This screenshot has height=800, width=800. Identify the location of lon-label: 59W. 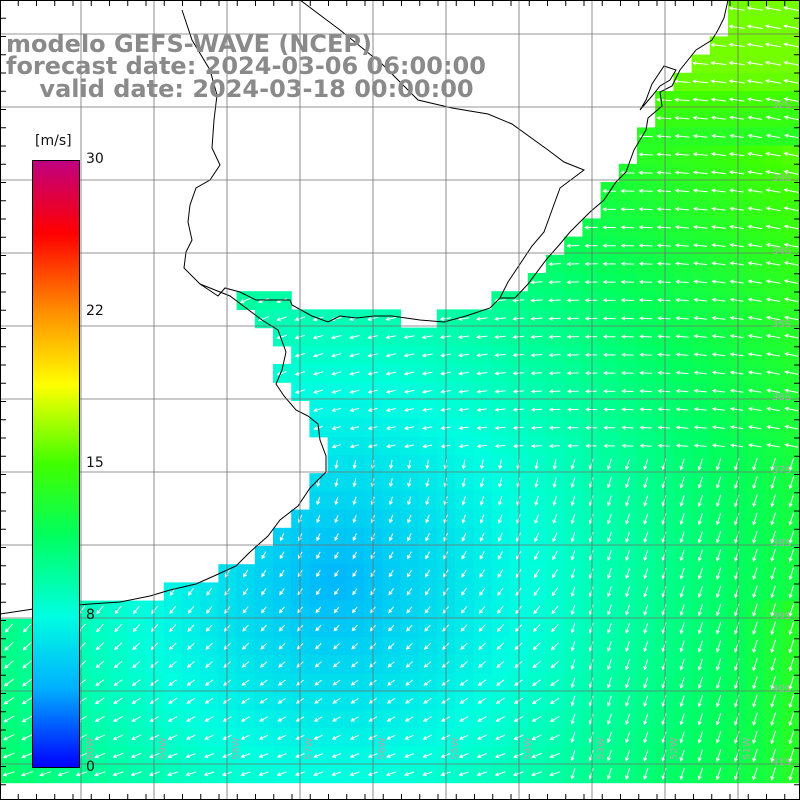
(163, 748).